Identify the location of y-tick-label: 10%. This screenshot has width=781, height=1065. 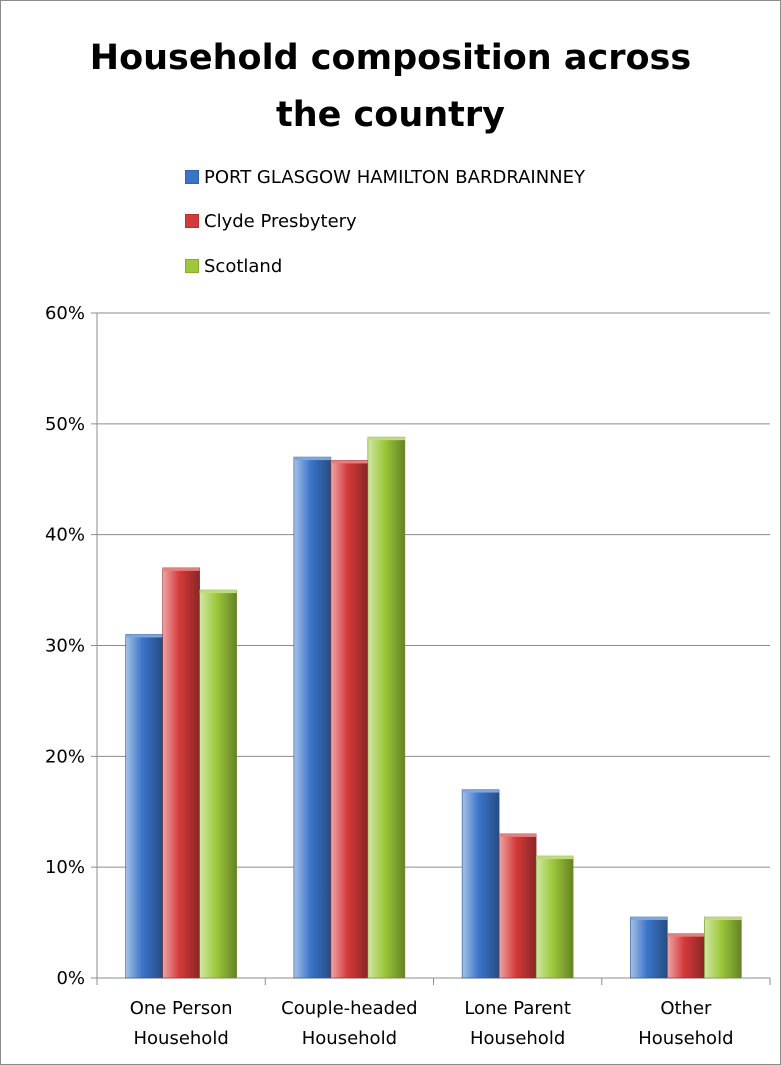
(65, 867).